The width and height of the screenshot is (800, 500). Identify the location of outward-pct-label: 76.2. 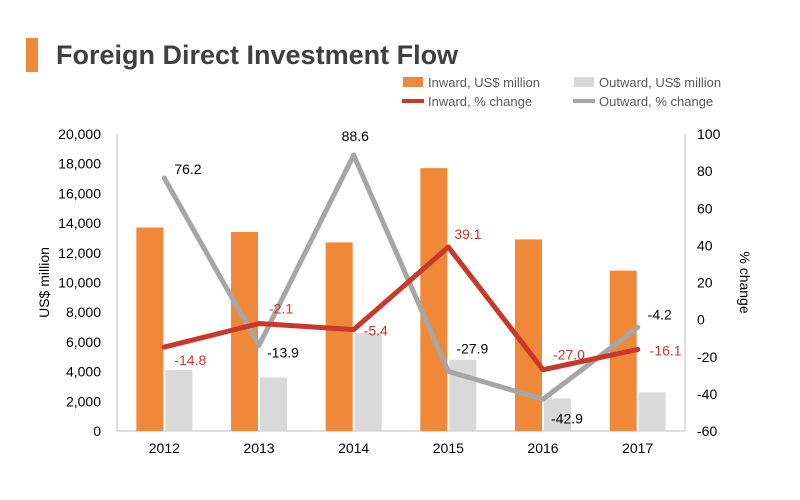
(187, 169).